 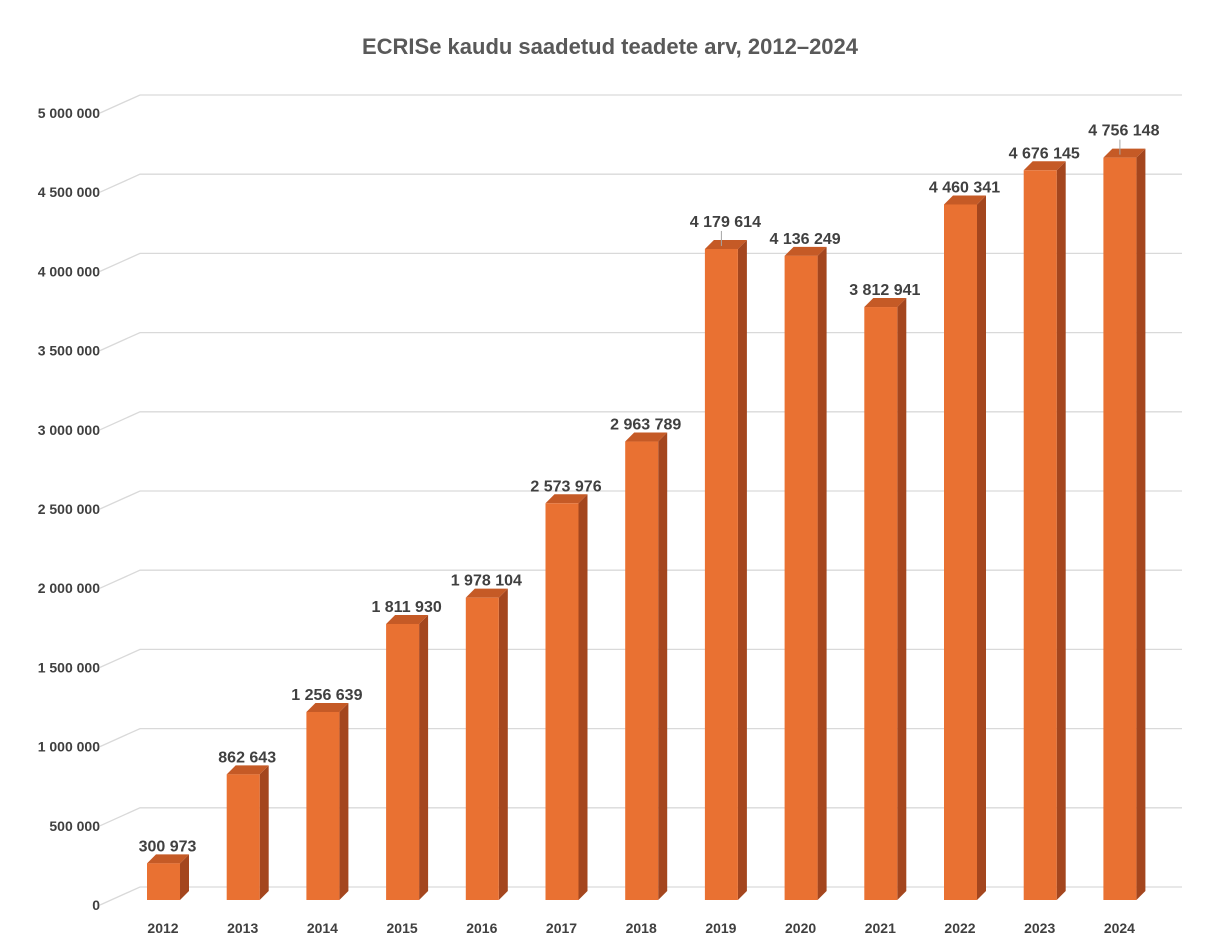 I want to click on data-label: 2 963 789, so click(x=645, y=425).